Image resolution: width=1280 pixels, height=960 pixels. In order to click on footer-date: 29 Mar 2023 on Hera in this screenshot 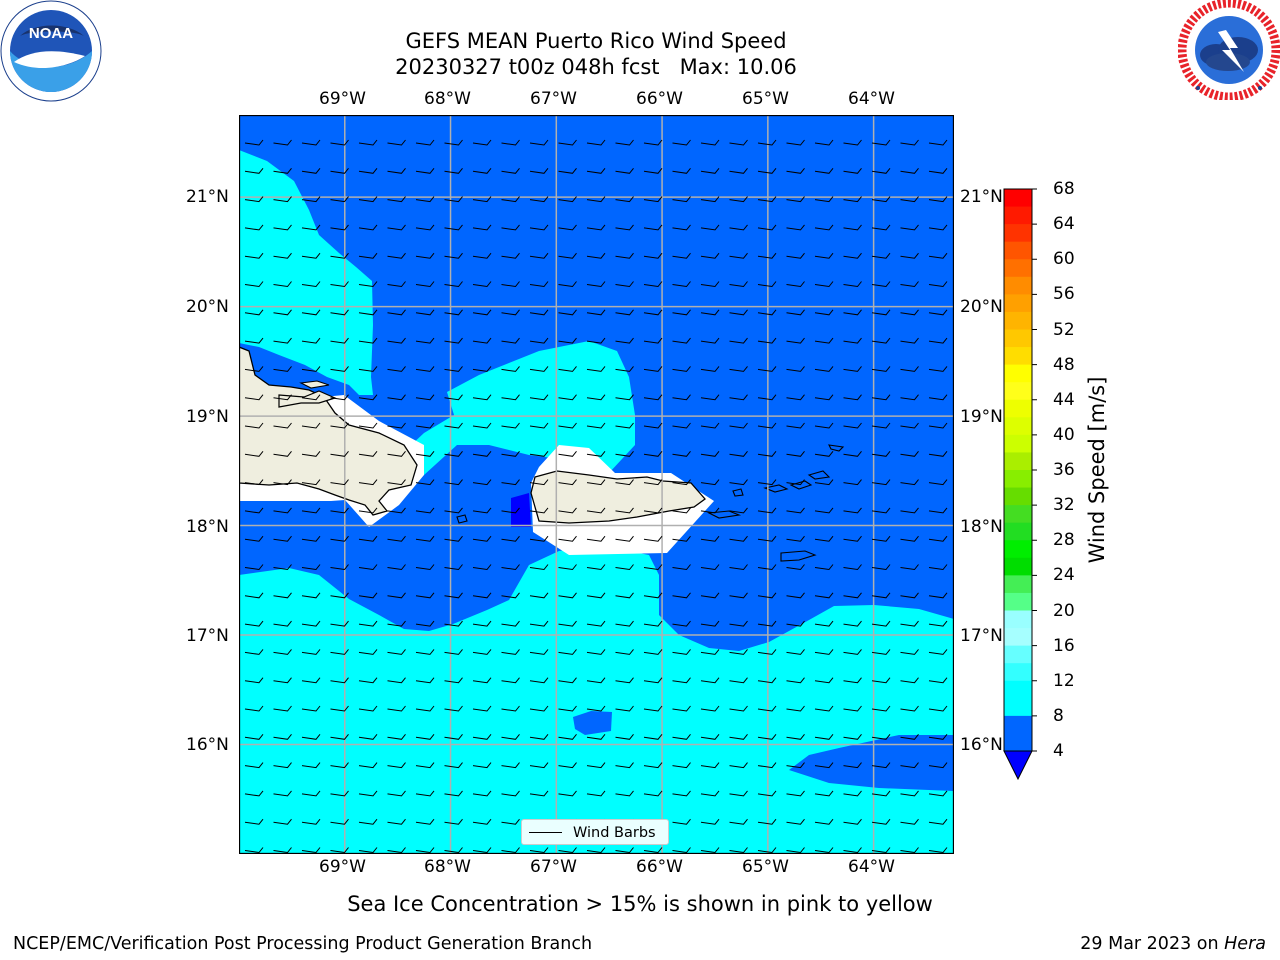, I will do `click(1173, 944)`.